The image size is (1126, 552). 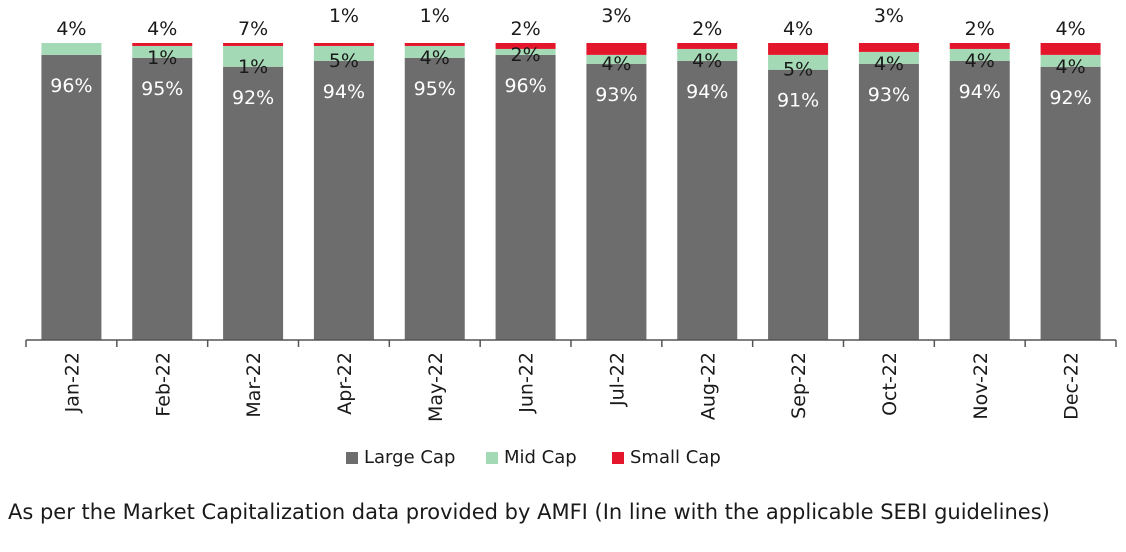 What do you see at coordinates (527, 383) in the screenshot?
I see `x-tick-label: Jun-22` at bounding box center [527, 383].